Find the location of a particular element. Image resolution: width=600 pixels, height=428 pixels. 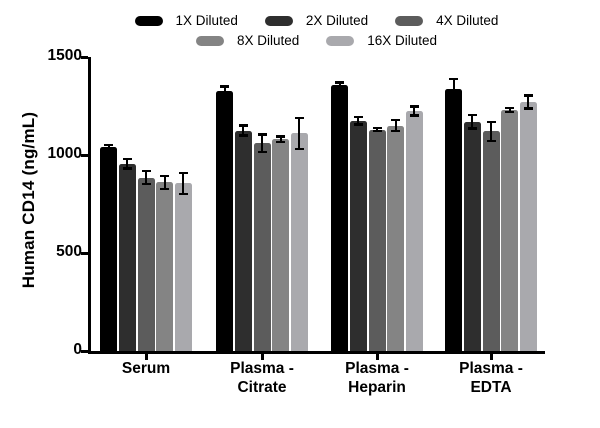

bar-serum-4x is located at coordinates (146, 264).